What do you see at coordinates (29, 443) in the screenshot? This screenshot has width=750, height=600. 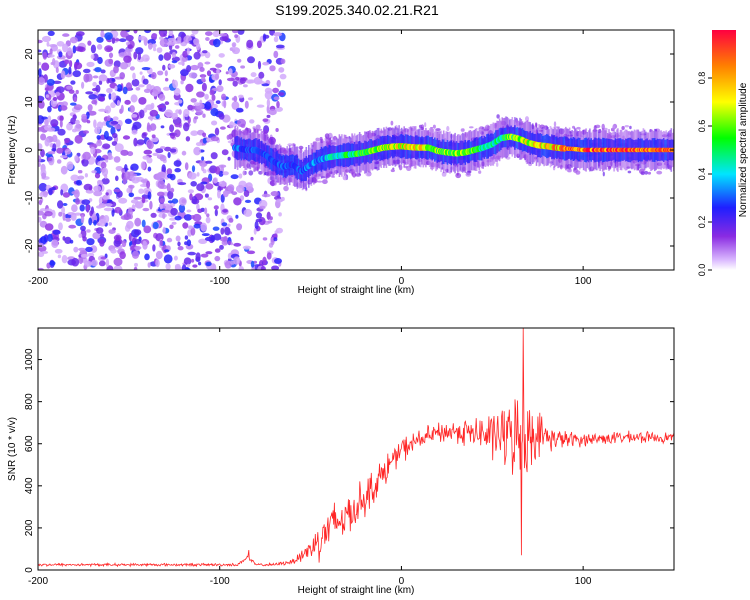 I see `snr-y-tick-label: 600` at bounding box center [29, 443].